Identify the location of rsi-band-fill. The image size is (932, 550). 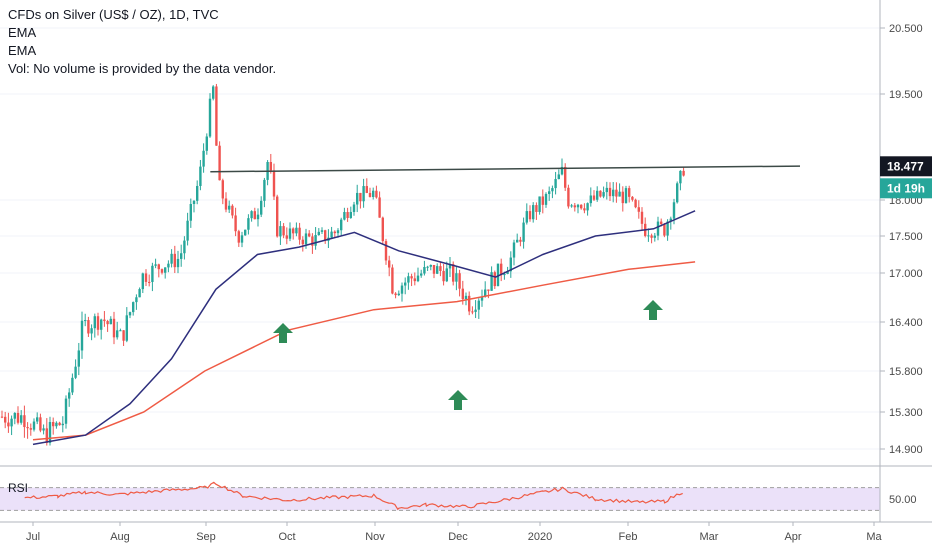
(440, 499).